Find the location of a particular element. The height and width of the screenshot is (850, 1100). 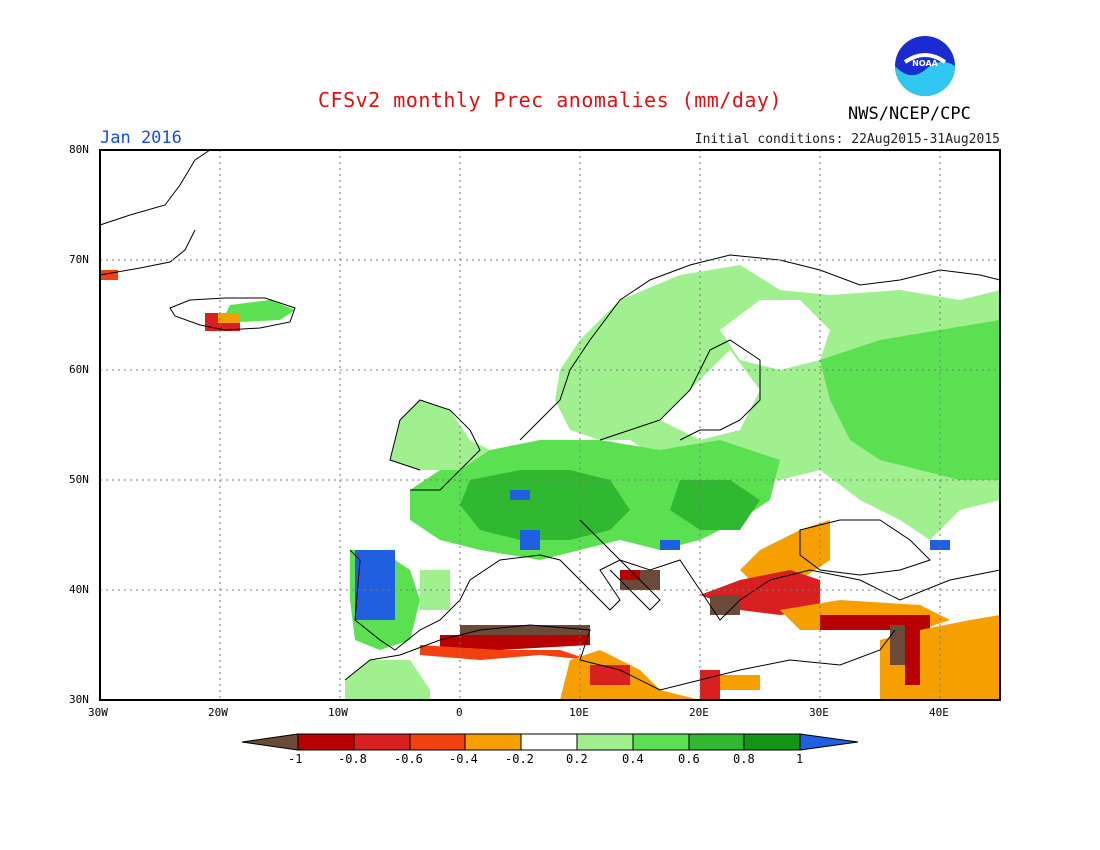

europe-coast is located at coordinates (675, 600).